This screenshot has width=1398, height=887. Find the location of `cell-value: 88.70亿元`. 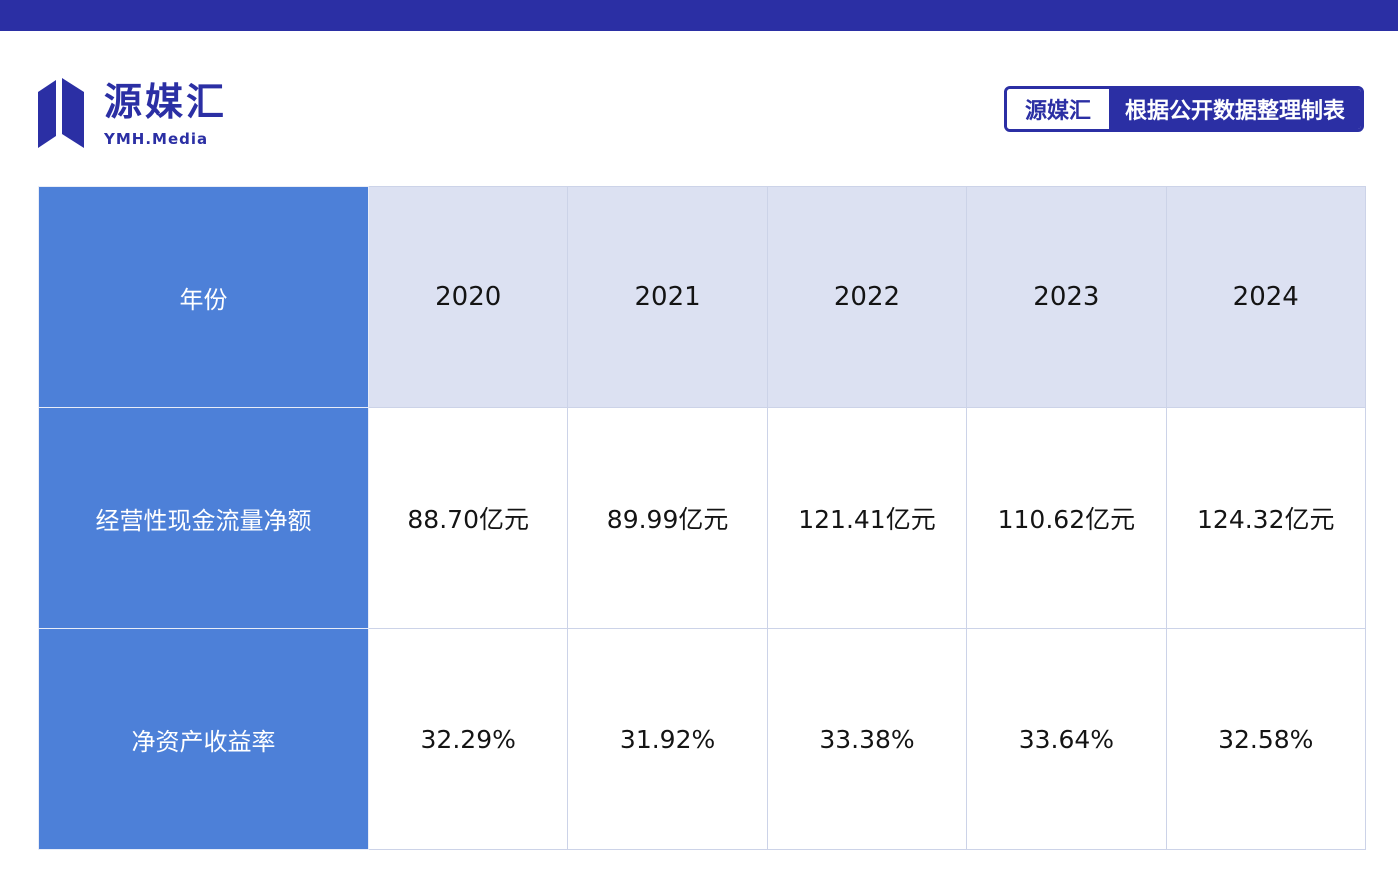

cell-value: 88.70亿元 is located at coordinates (468, 518).